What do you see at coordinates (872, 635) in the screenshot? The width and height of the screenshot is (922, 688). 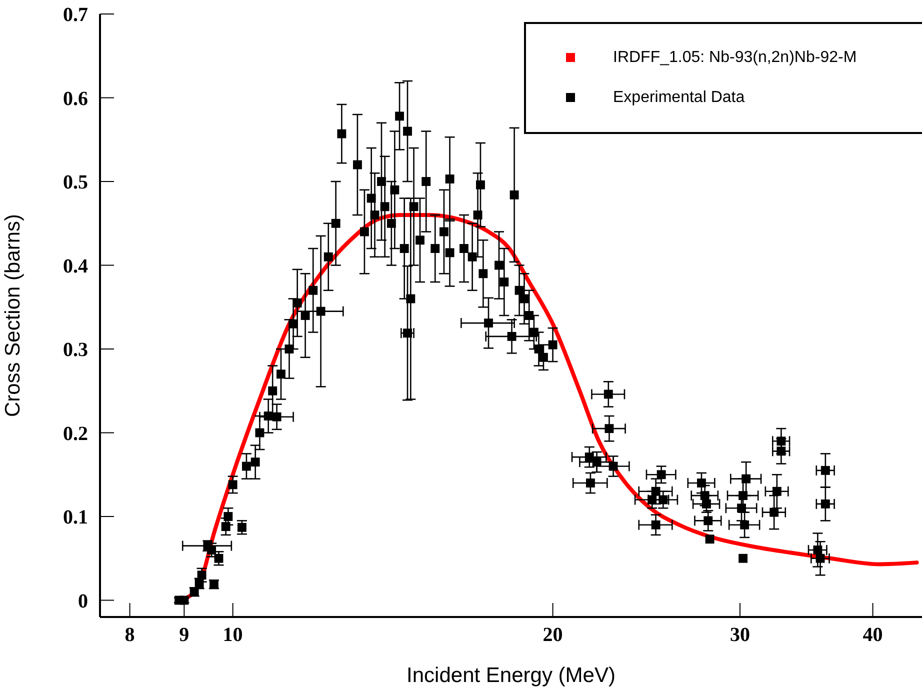 I see `x-tick-label: 40` at bounding box center [872, 635].